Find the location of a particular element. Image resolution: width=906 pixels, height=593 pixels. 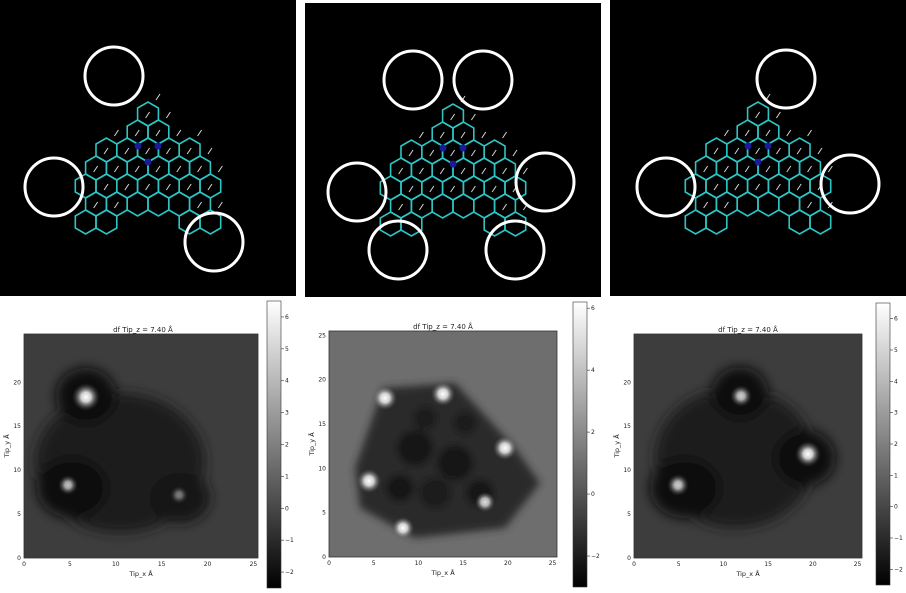

colorbar-tick-label: 4 is located at coordinates (896, 381).